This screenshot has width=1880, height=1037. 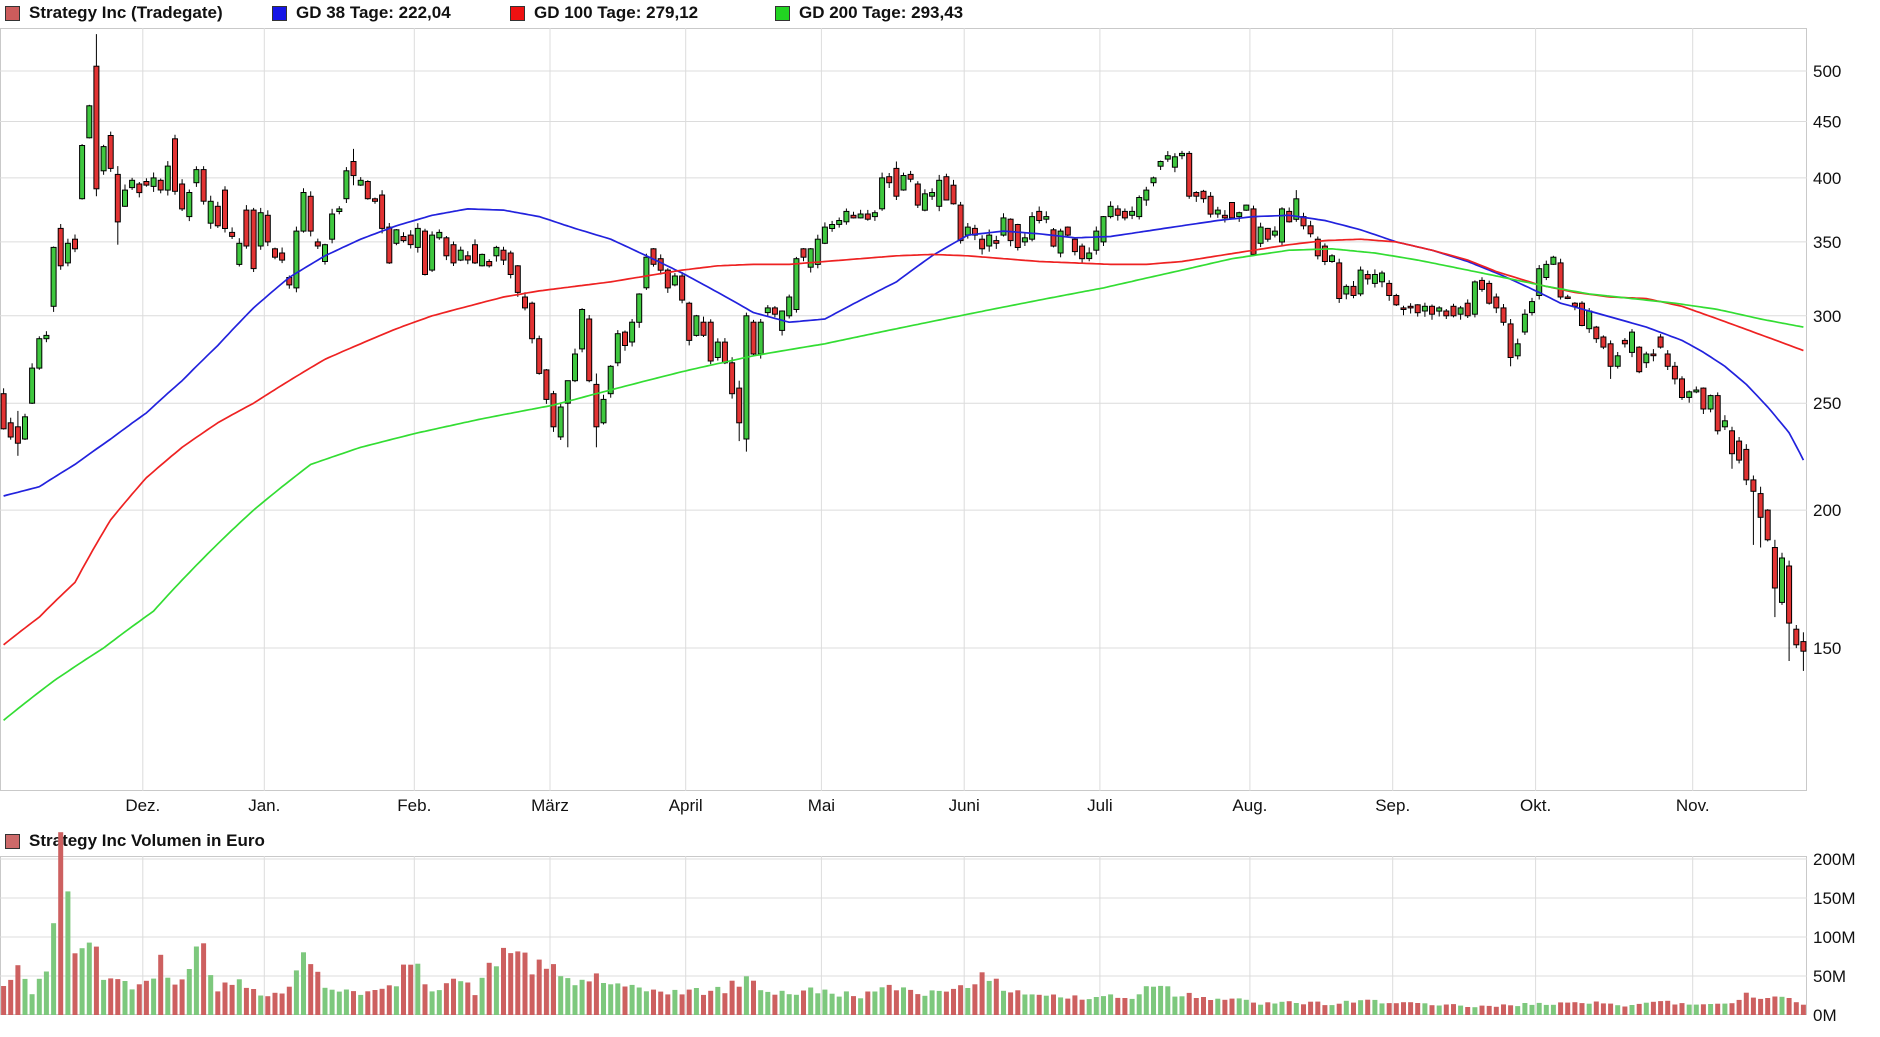 What do you see at coordinates (881, 12) in the screenshot?
I see `legend-item-label: GD 200 Tage: 293,43` at bounding box center [881, 12].